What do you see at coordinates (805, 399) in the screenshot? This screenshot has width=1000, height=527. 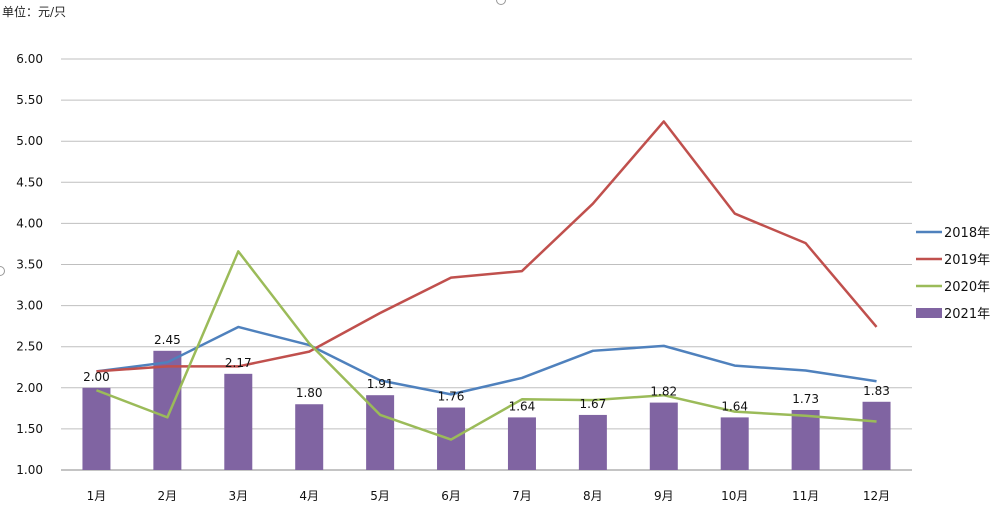 I see `data-label: 1.73` at bounding box center [805, 399].